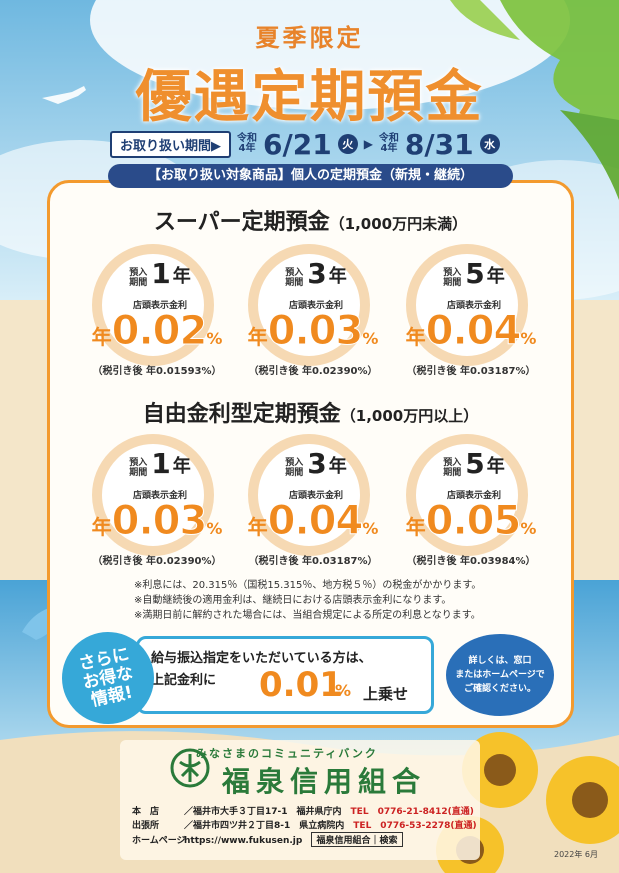 The image size is (619, 873). I want to click on start-dow: 火, so click(347, 144).